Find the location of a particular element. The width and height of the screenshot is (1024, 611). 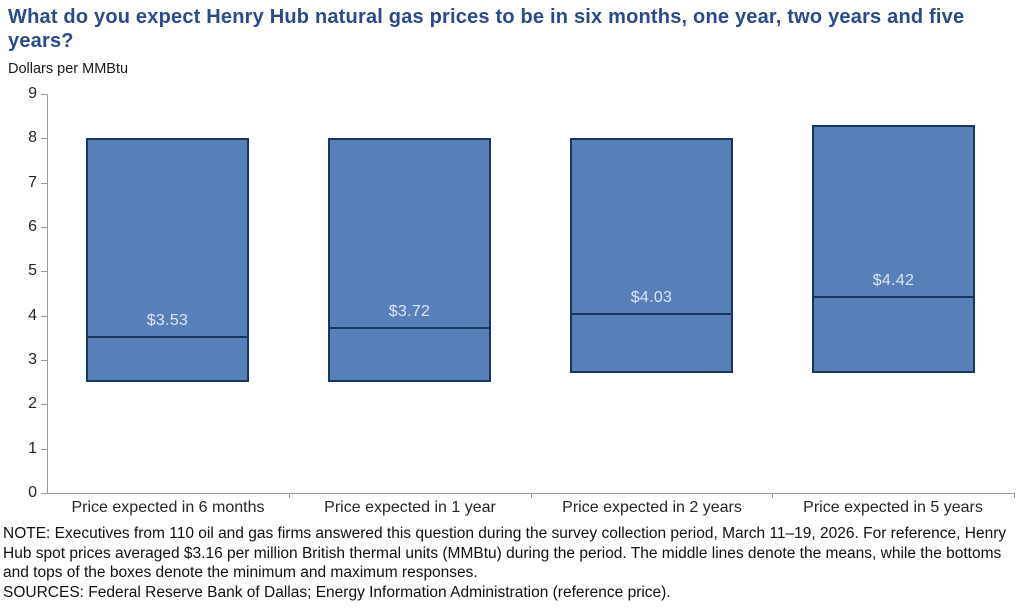

x-axis-category-label: Price expected in 5 years is located at coordinates (893, 507).